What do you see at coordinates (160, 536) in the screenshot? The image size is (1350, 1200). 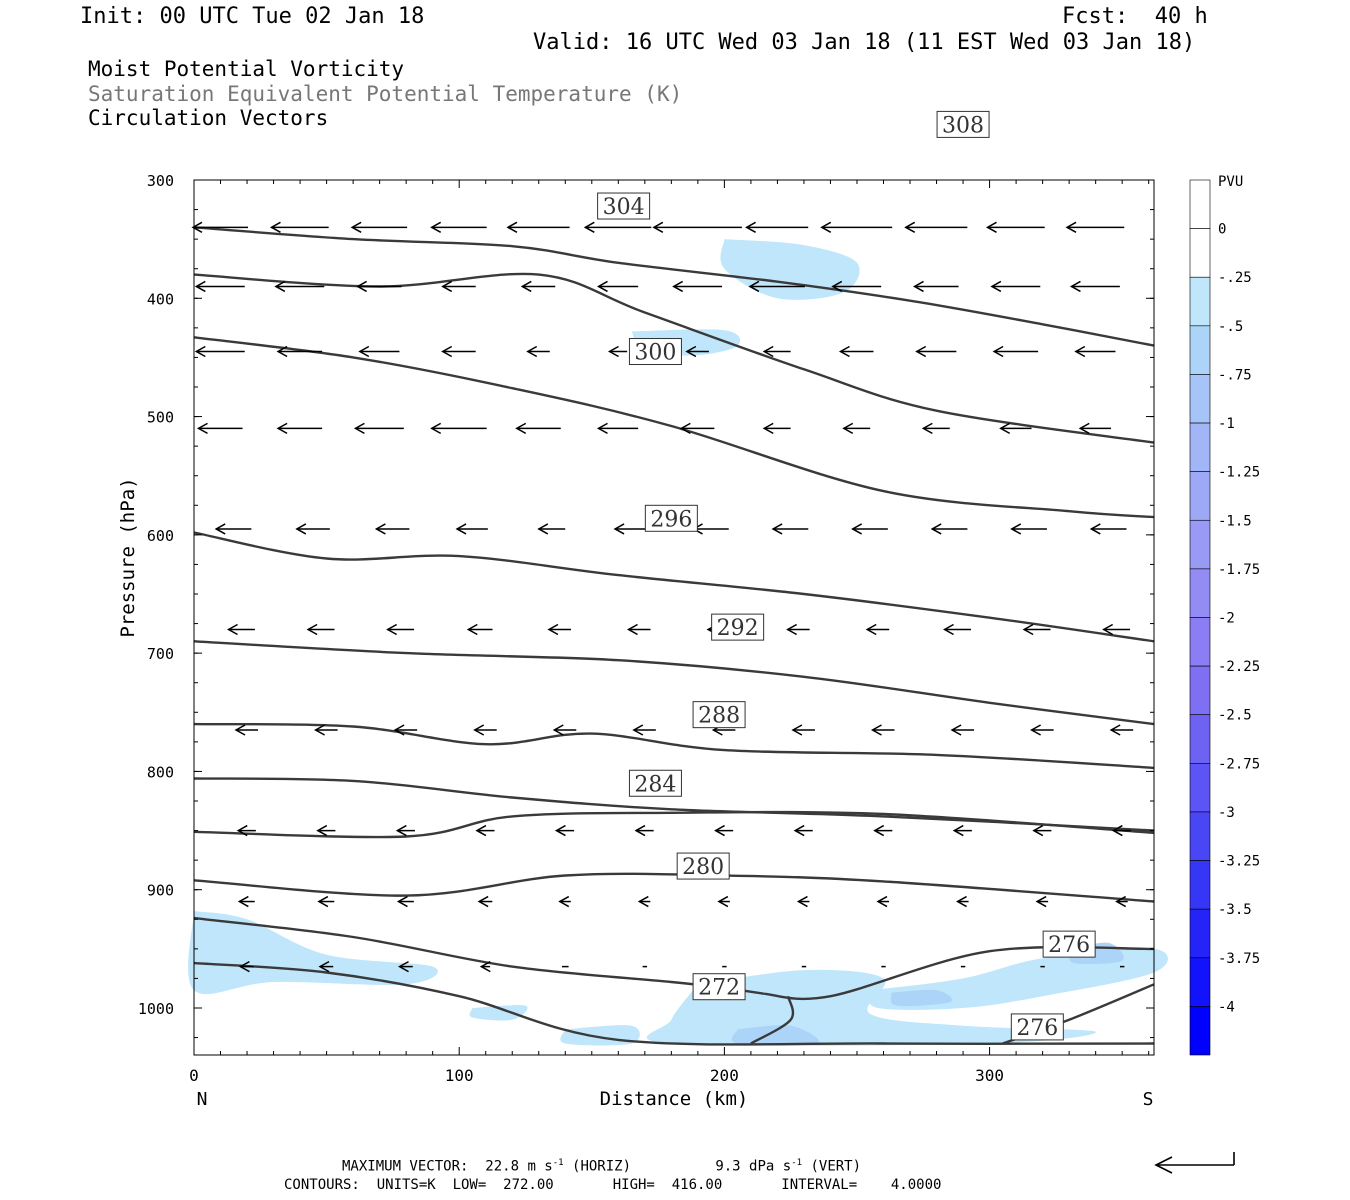 I see `y-tick-label: 600` at bounding box center [160, 536].